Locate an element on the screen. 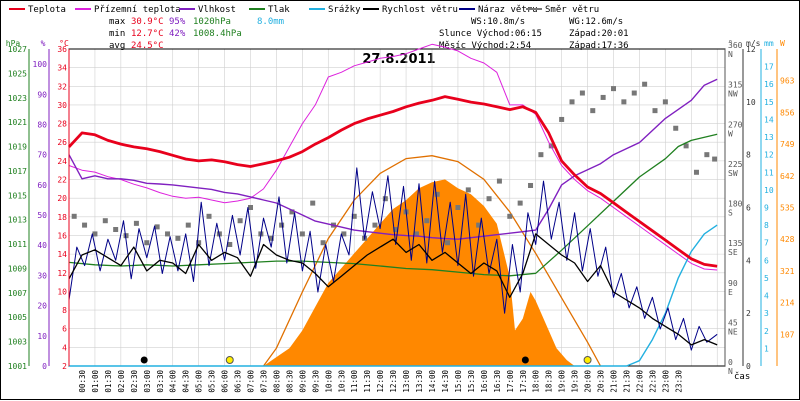 The width and height of the screenshot is (800, 401). moonset-info: Západ:17:36 is located at coordinates (599, 46).